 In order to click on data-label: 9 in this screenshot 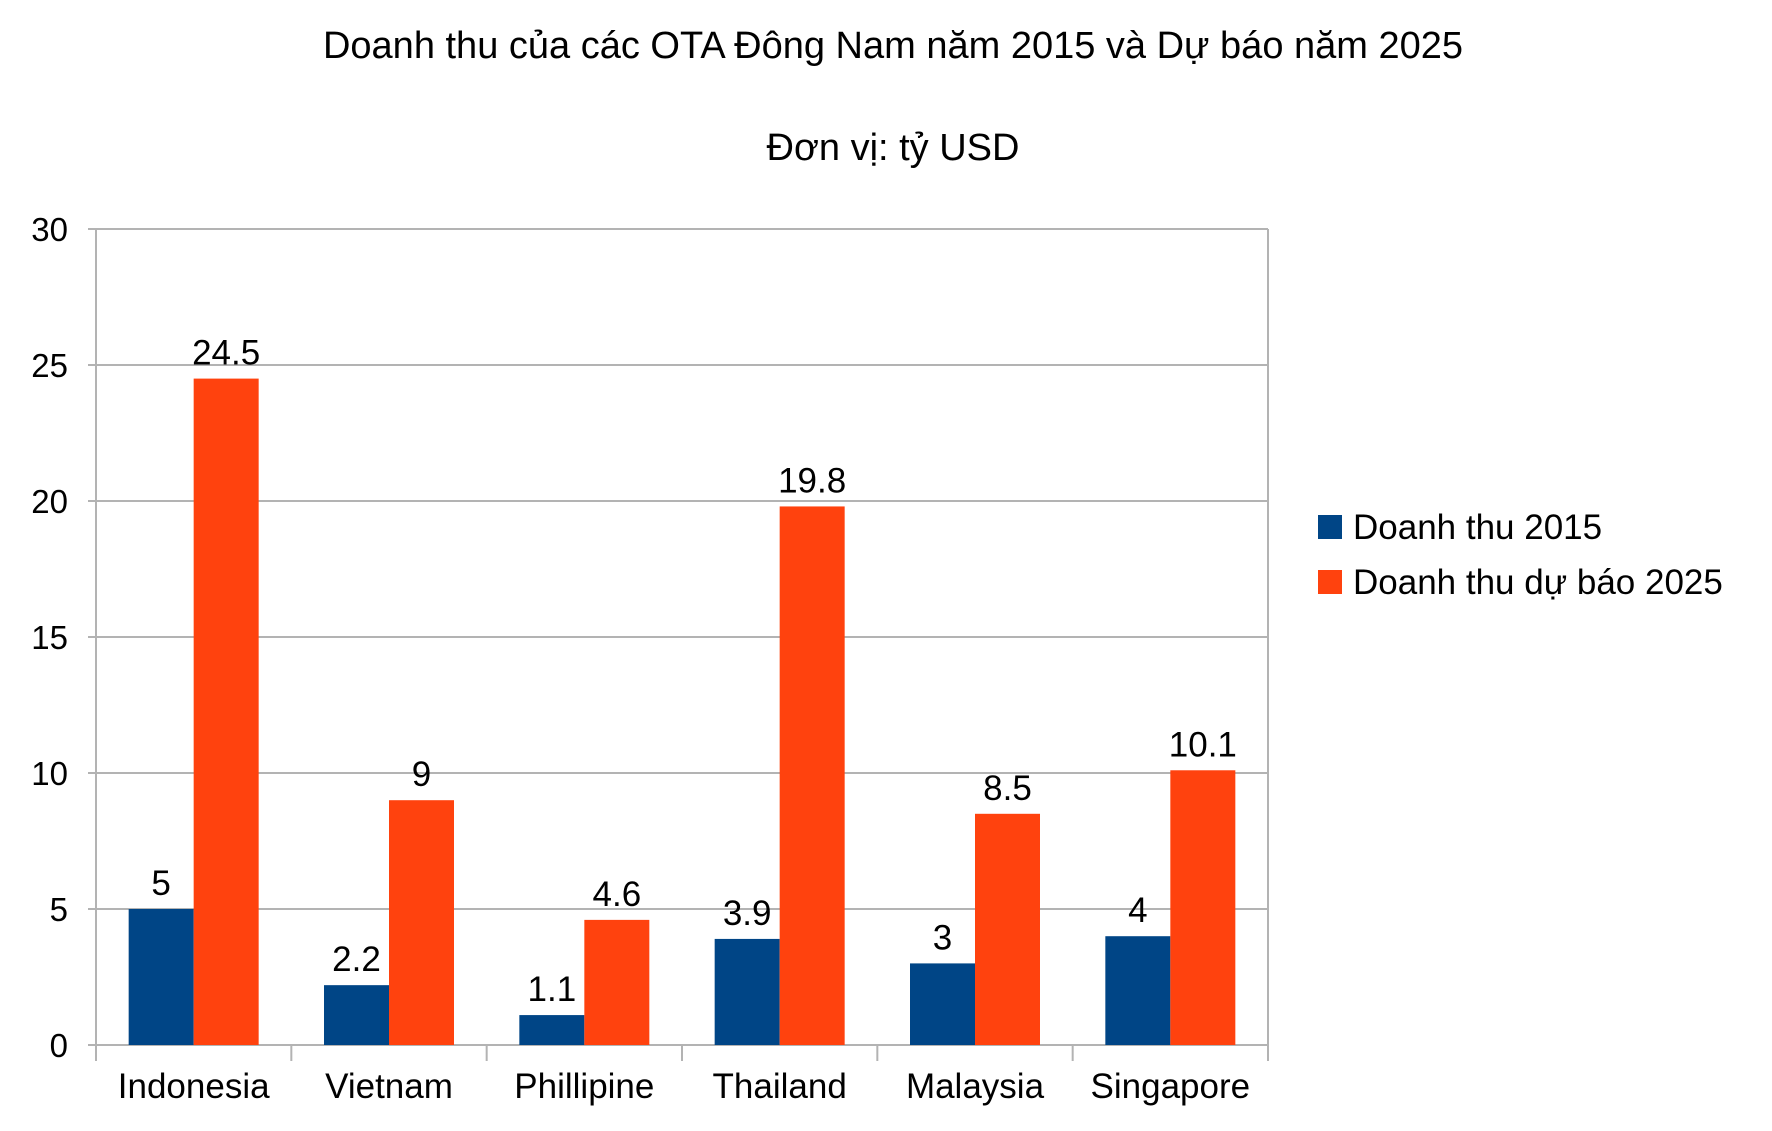, I will do `click(421, 774)`.